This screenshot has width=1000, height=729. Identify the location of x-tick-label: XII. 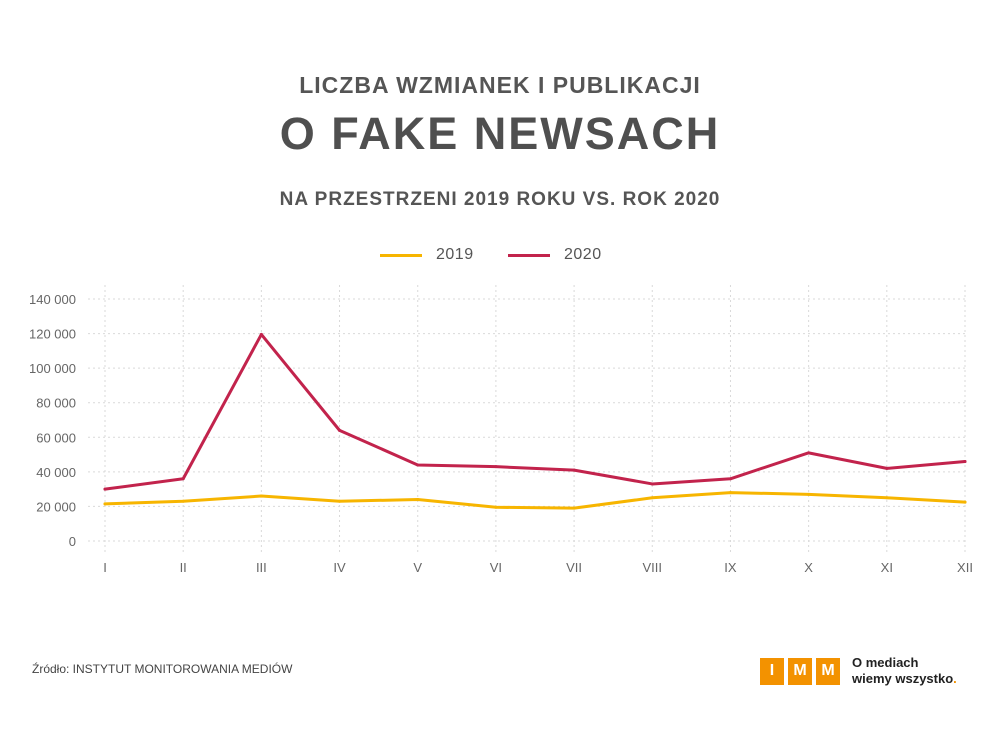
(965, 567).